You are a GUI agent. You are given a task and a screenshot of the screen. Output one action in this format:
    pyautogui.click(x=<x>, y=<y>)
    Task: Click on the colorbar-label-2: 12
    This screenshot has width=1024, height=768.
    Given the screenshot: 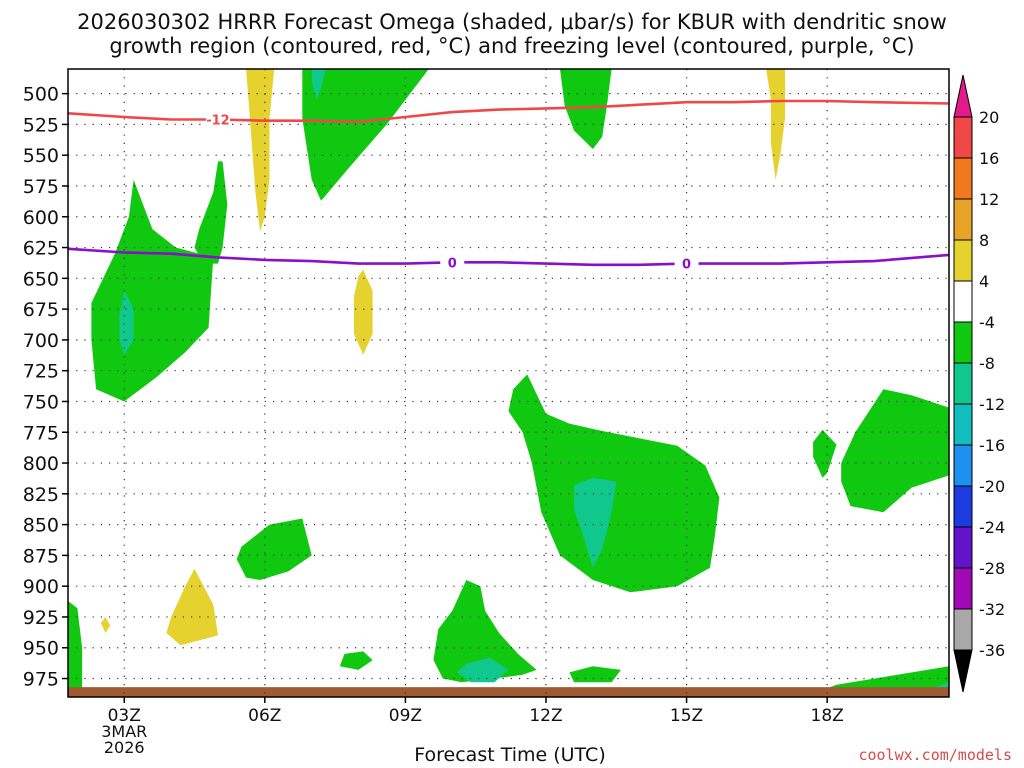 What is the action you would take?
    pyautogui.click(x=989, y=199)
    